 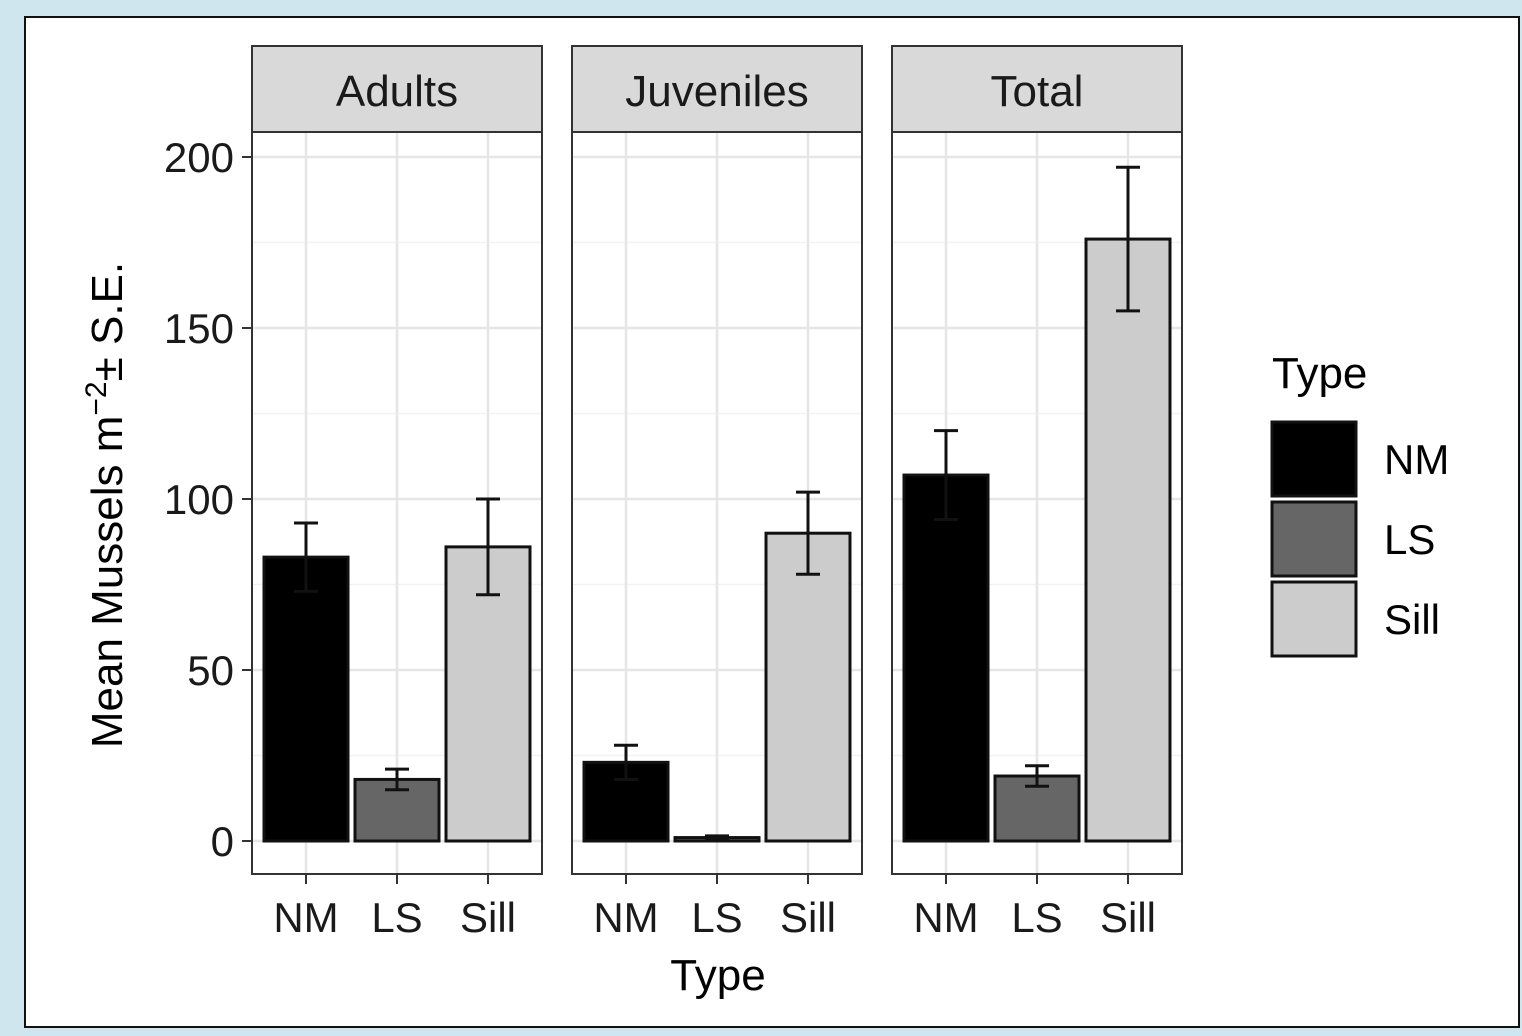 What do you see at coordinates (210, 670) in the screenshot?
I see `y-tick-label: 50` at bounding box center [210, 670].